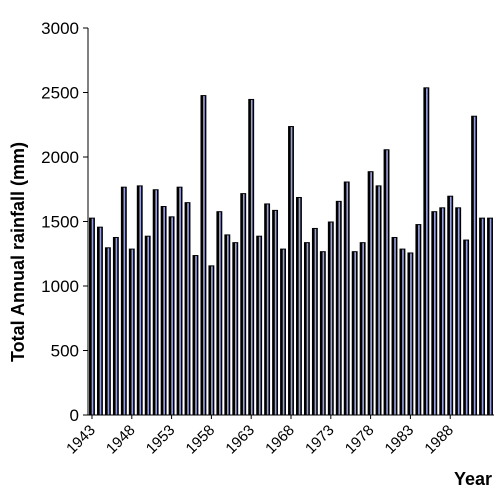 The height and width of the screenshot is (497, 500). I want to click on bar-1977, so click(362, 328).